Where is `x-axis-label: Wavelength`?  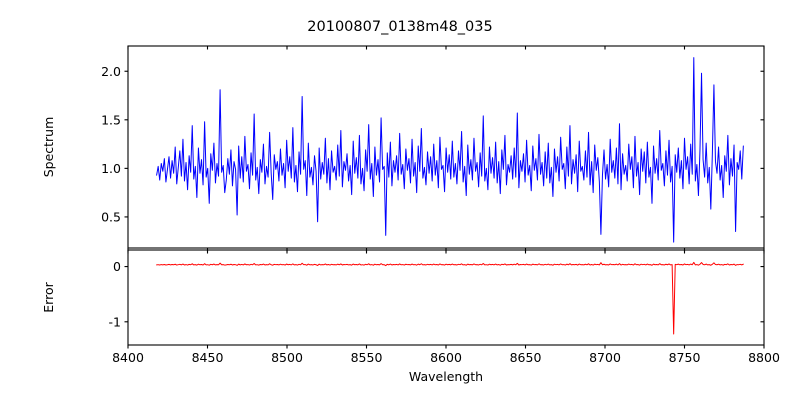 x-axis-label: Wavelength is located at coordinates (446, 376).